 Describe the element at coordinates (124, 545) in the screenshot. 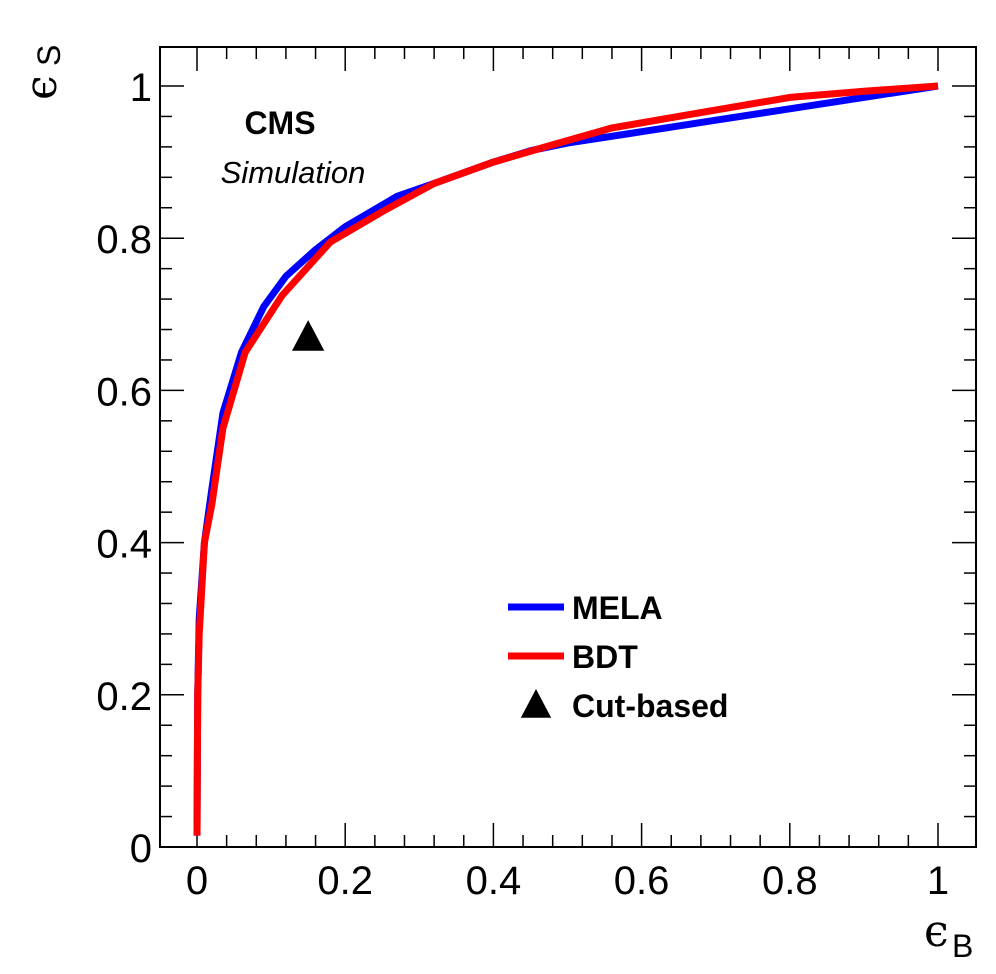

I see `y-tick-label: 0.4` at that location.